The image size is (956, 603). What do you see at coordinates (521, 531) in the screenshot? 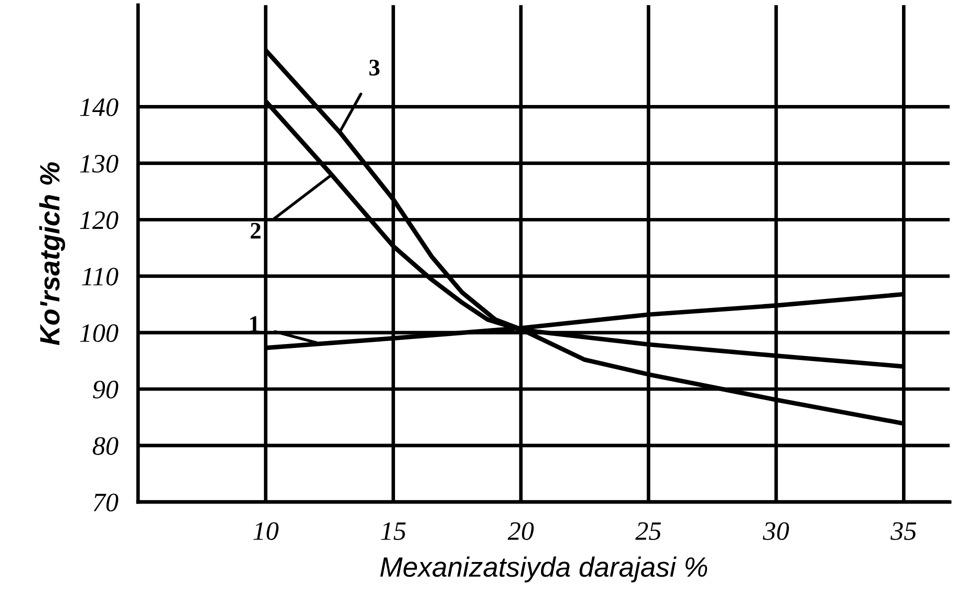
I see `x-tick-label: 20` at bounding box center [521, 531].